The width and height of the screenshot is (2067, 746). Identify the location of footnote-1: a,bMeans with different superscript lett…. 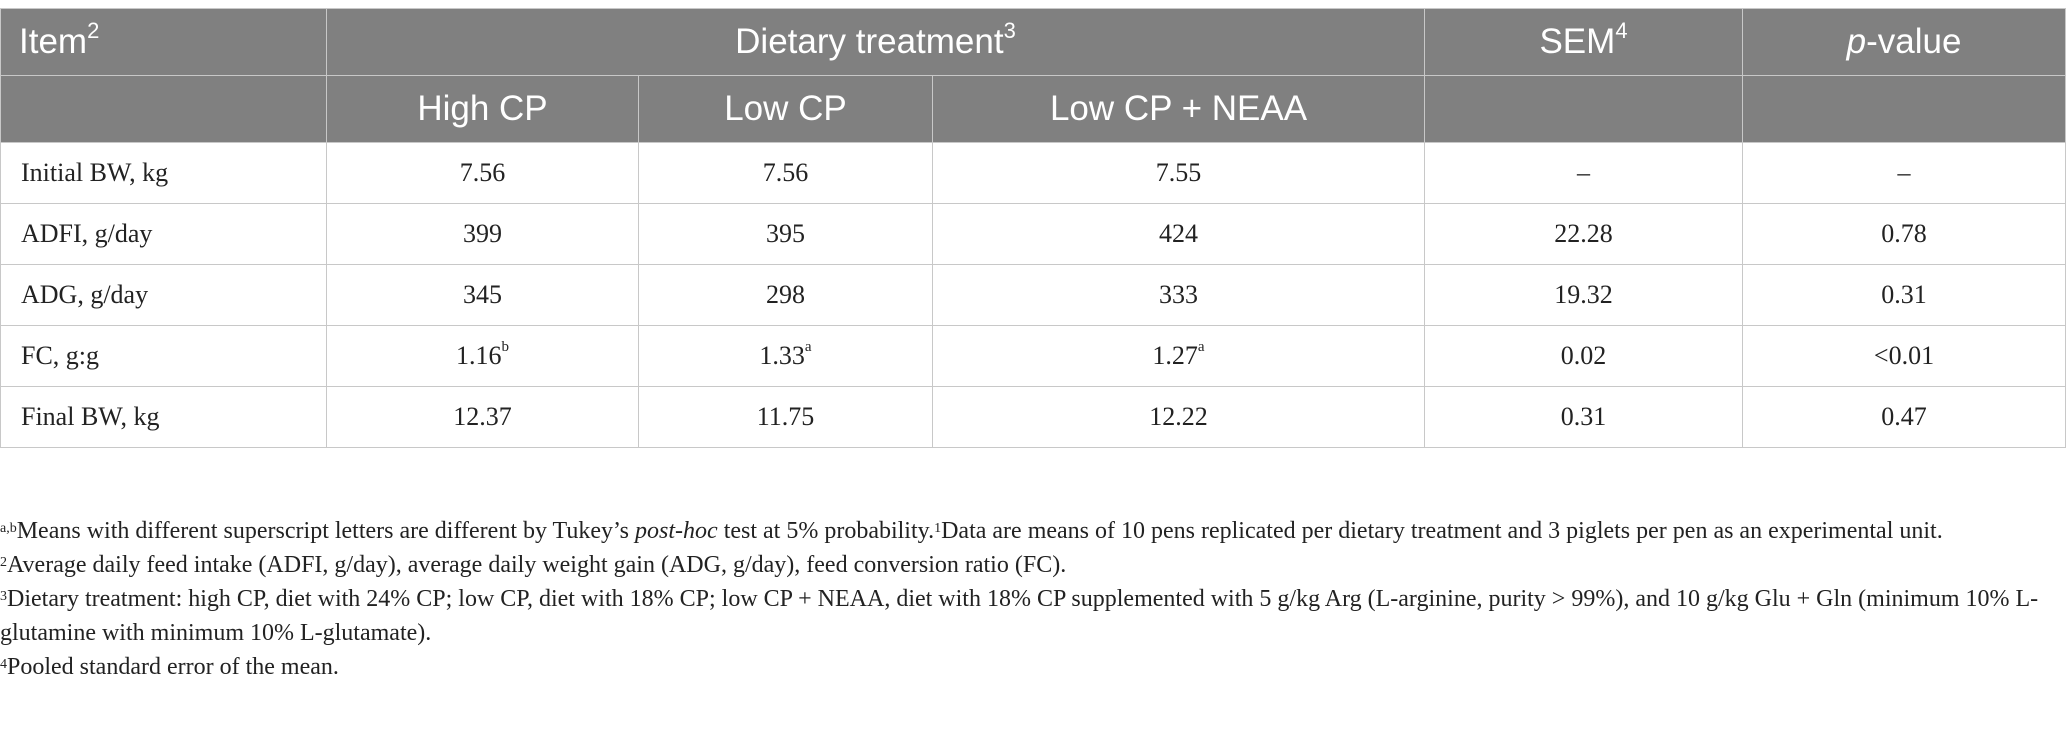
(971, 531).